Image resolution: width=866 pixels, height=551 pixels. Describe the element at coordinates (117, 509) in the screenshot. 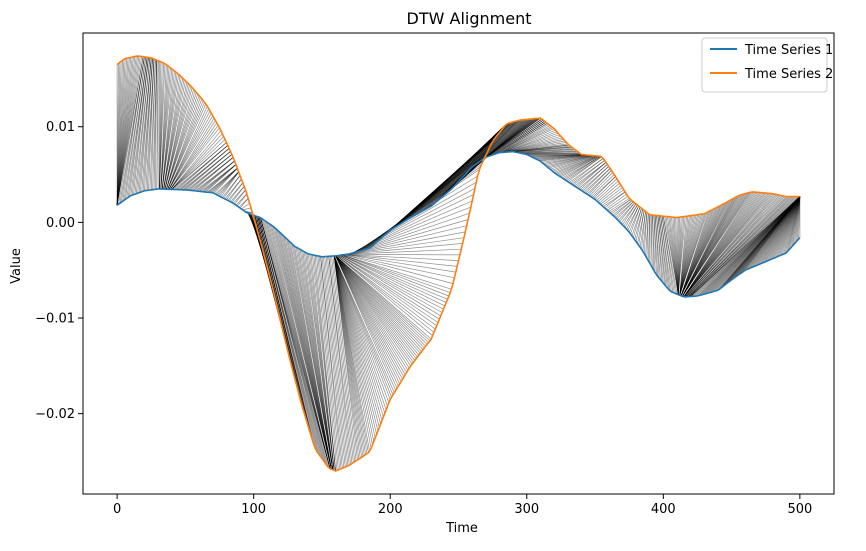

I see `x-tick-label: 0` at that location.